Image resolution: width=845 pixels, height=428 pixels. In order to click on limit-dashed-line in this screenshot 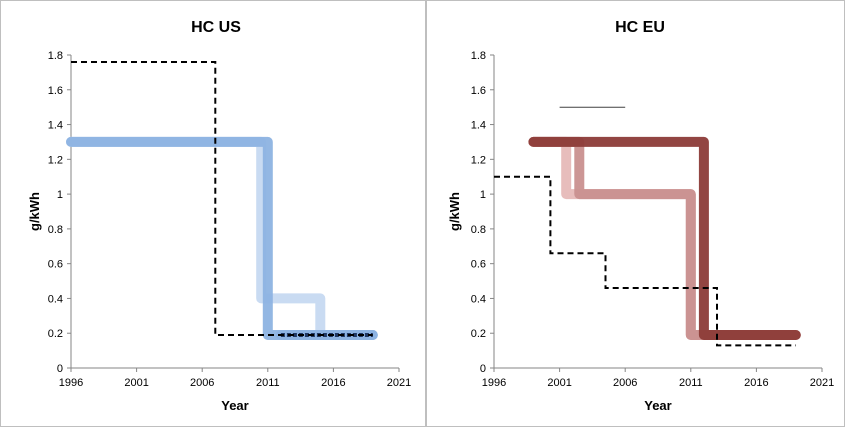, I will do `click(645, 261)`.